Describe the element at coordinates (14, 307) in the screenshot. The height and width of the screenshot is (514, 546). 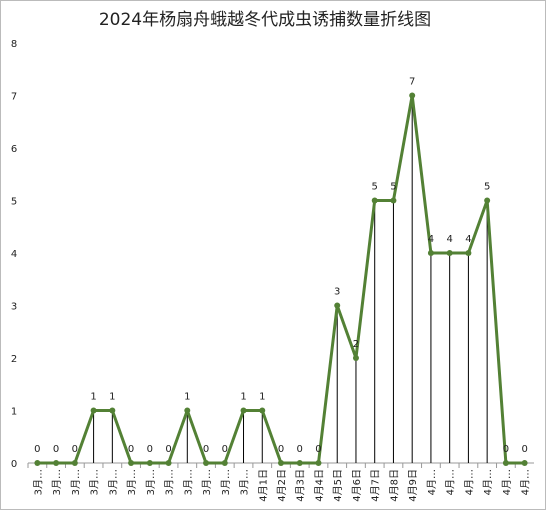
I see `y-tick-label: 3` at that location.